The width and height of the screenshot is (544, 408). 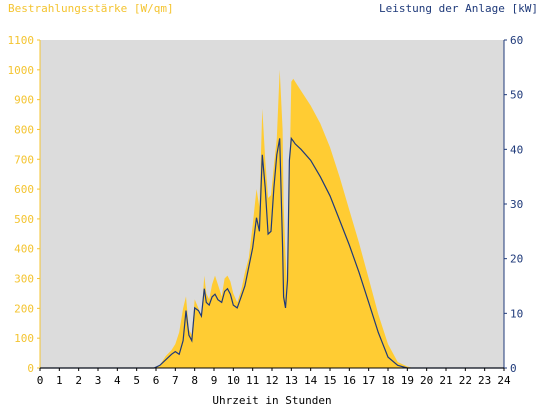 What do you see at coordinates (21, 40) in the screenshot?
I see `left-tick-label: 1100` at bounding box center [21, 40].